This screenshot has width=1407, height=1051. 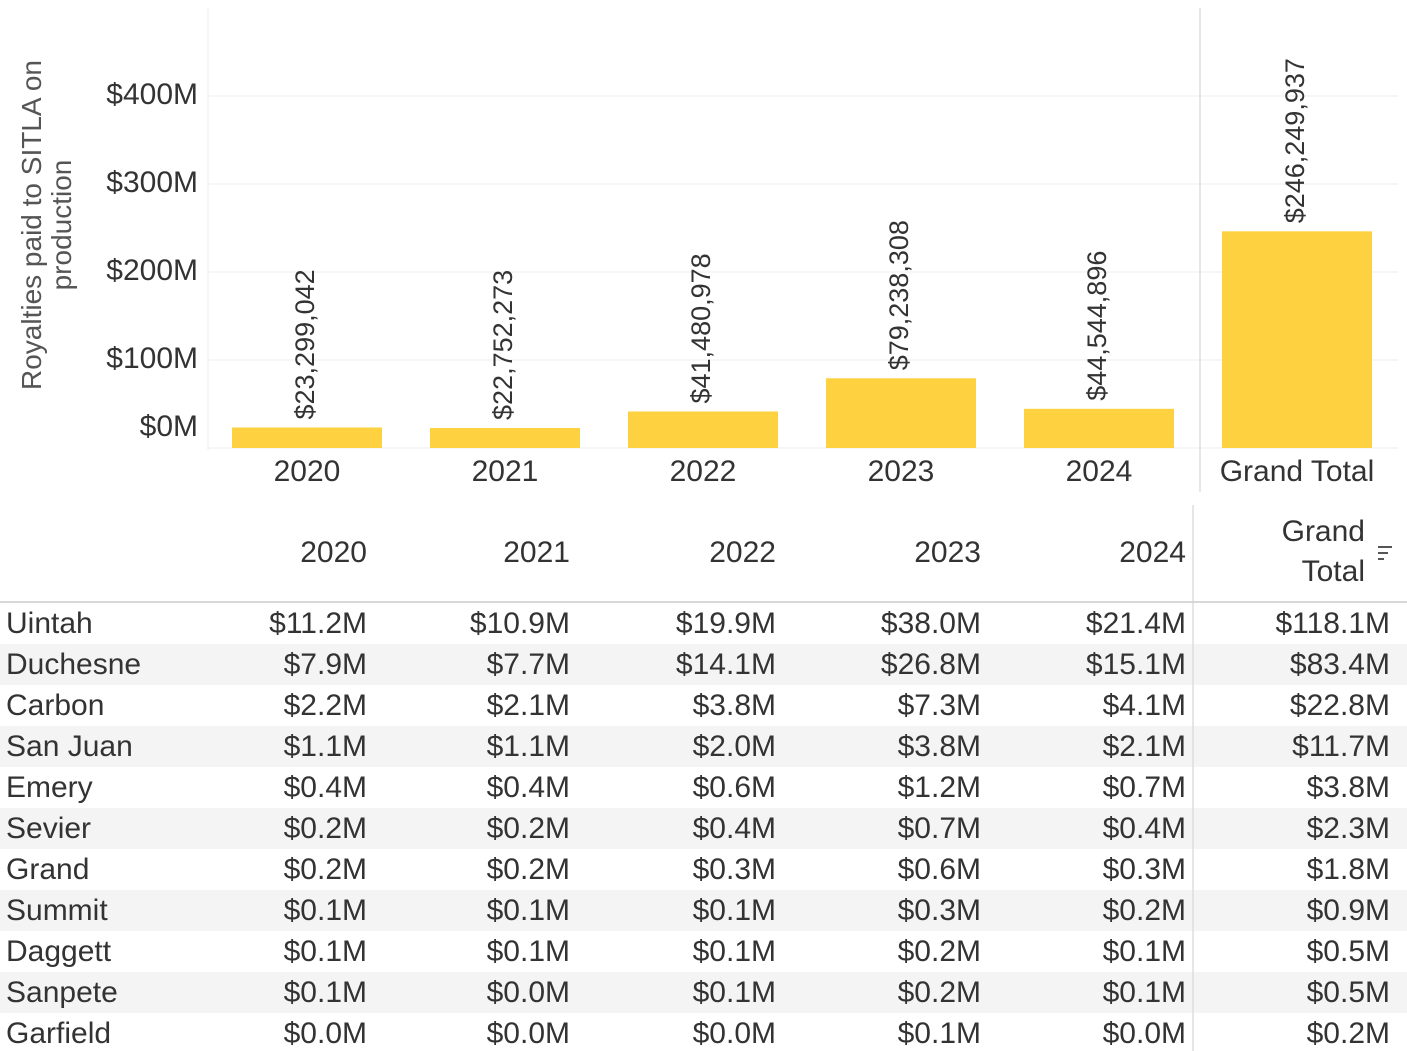 I want to click on value-label: $44,544,896, so click(x=1097, y=326).